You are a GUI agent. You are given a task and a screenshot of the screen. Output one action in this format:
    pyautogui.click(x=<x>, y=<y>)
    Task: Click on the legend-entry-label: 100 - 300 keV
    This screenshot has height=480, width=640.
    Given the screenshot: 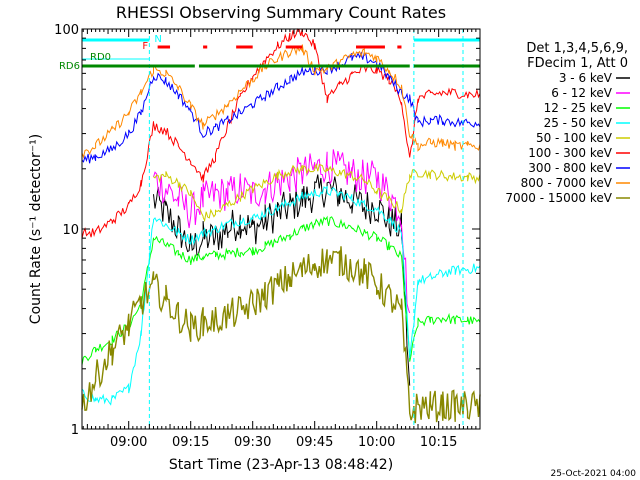 What is the action you would take?
    pyautogui.click(x=570, y=153)
    